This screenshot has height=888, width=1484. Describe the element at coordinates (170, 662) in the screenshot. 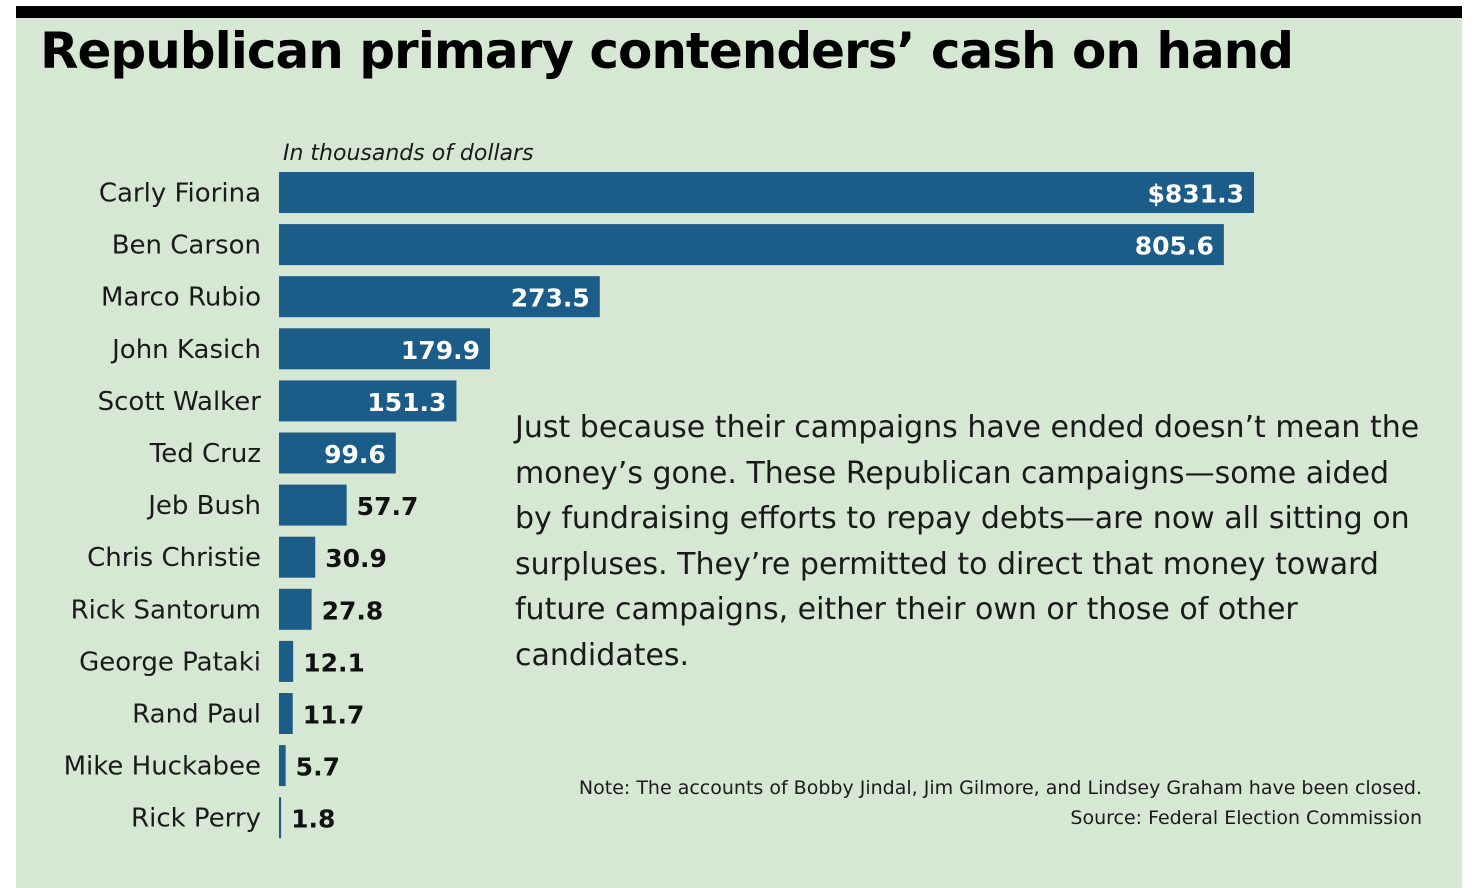

I see `category-label: George Pataki` at that location.